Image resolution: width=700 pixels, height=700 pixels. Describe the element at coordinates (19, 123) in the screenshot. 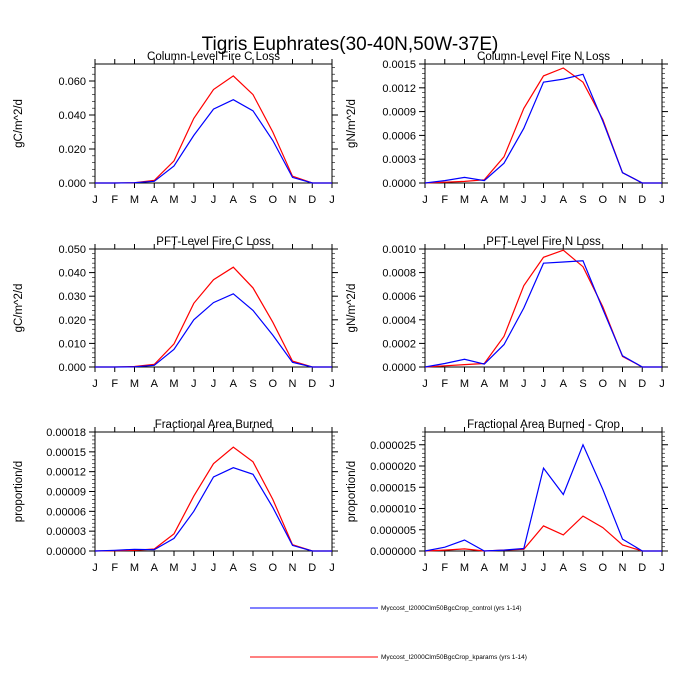

I see `y-axis-label: gC/m^2/d` at that location.